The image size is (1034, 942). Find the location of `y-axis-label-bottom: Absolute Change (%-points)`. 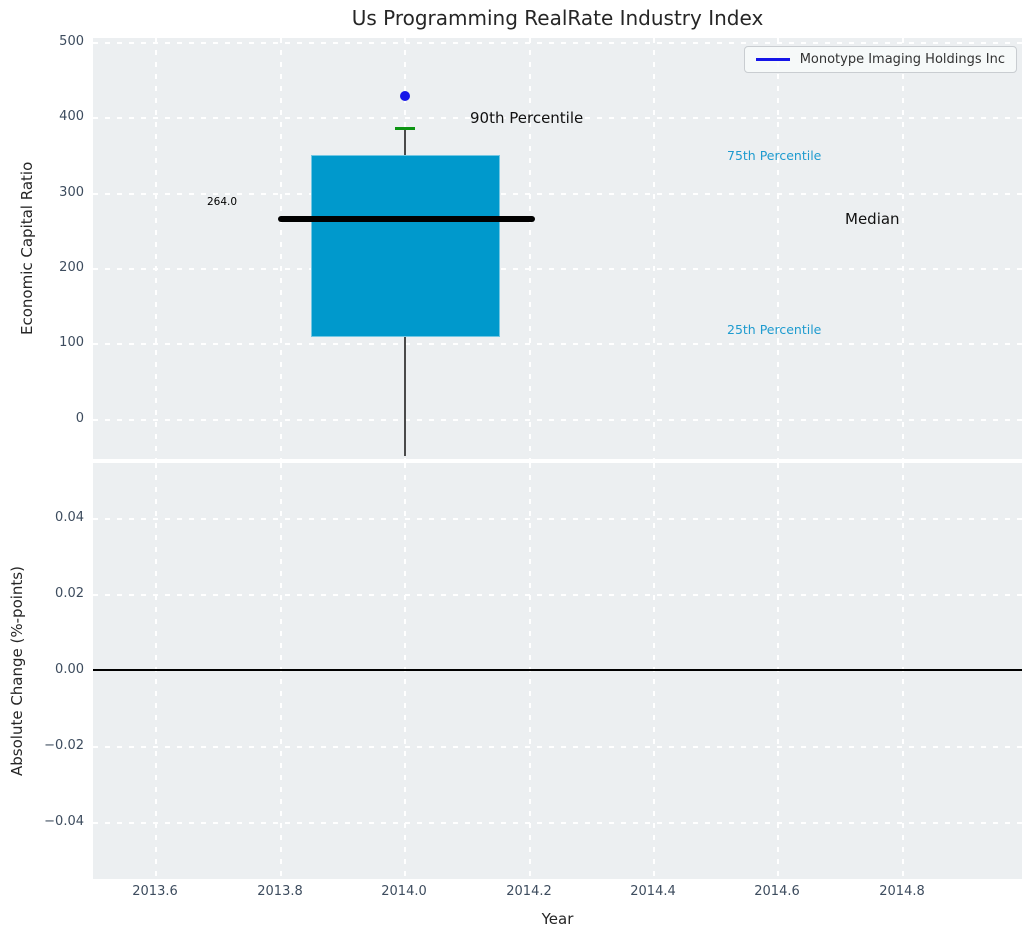

y-axis-label-bottom: Absolute Change (%-points) is located at coordinates (17, 671).